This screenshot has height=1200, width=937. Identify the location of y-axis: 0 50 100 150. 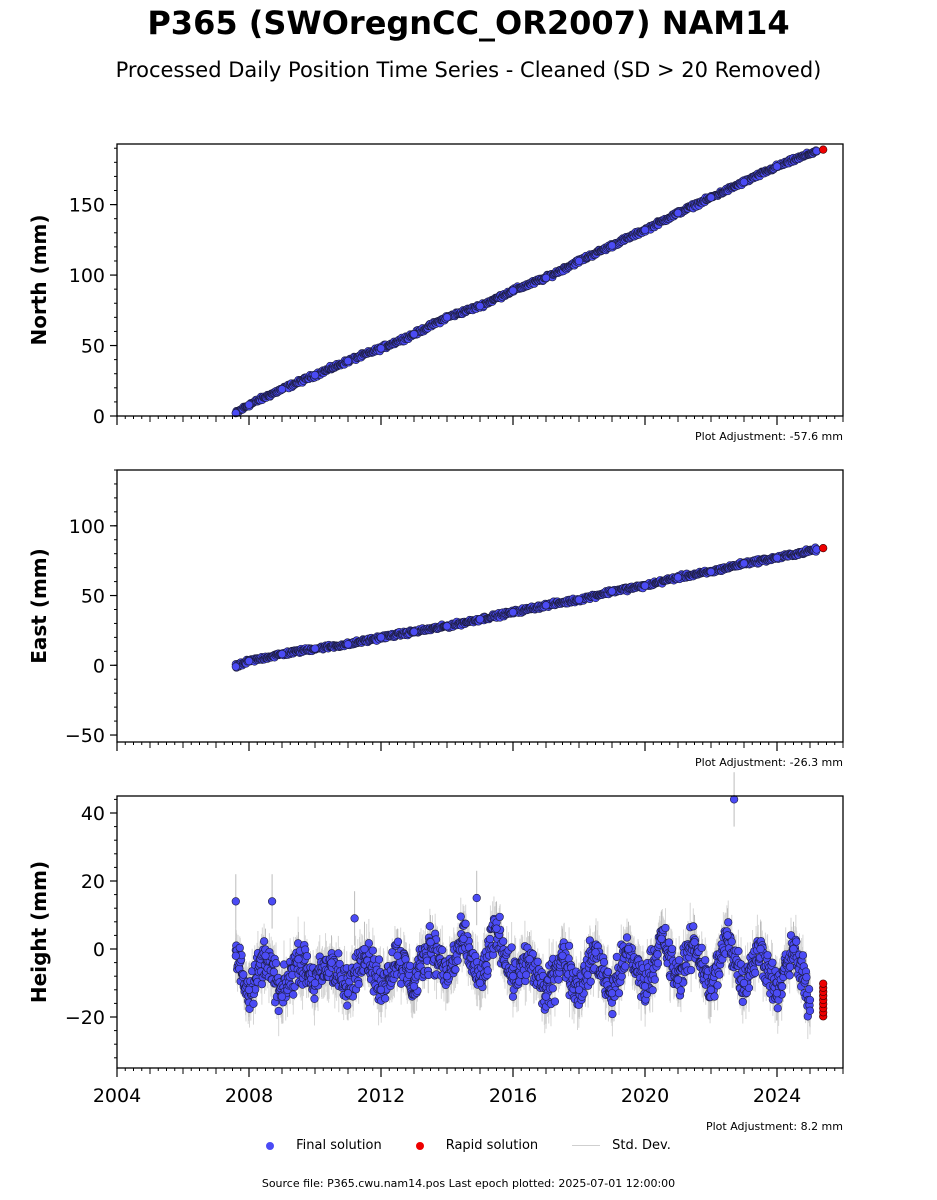
(93, 287).